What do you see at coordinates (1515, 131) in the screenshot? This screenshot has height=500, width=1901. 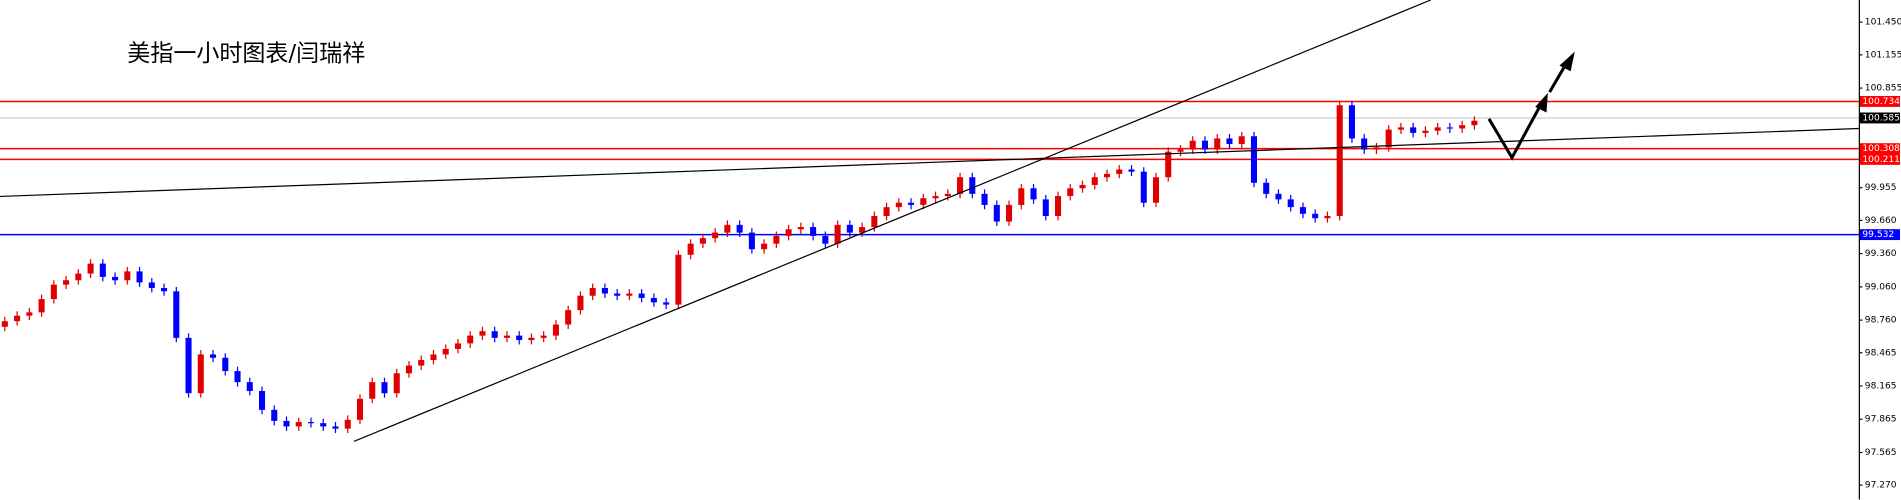 I see `forecast-arrow` at bounding box center [1515, 131].